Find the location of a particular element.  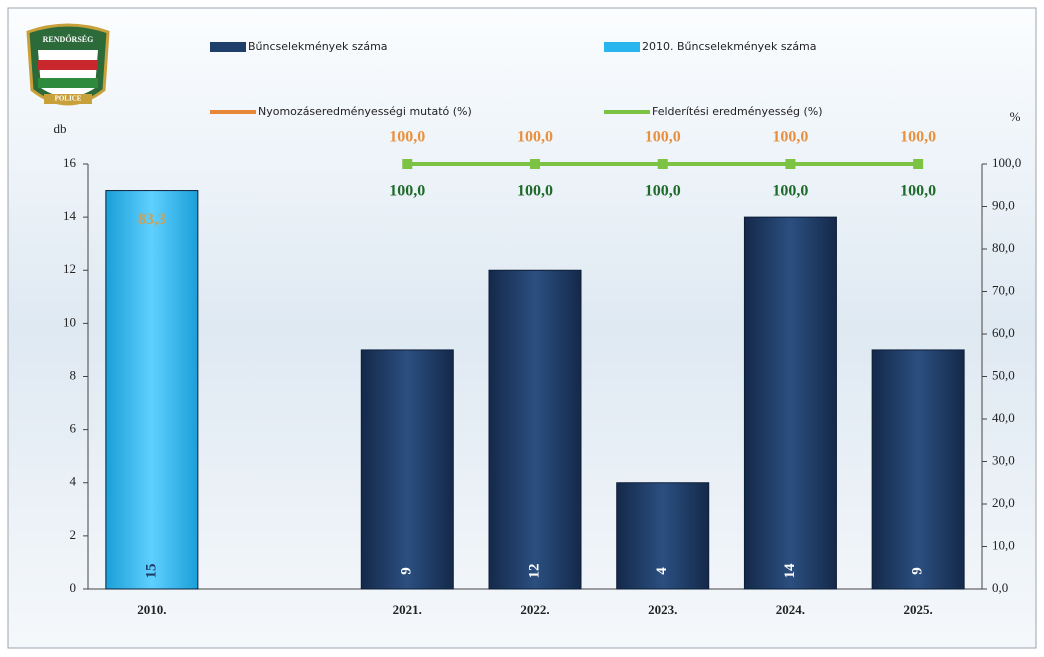

bar-value-label: 14 is located at coordinates (790, 571).